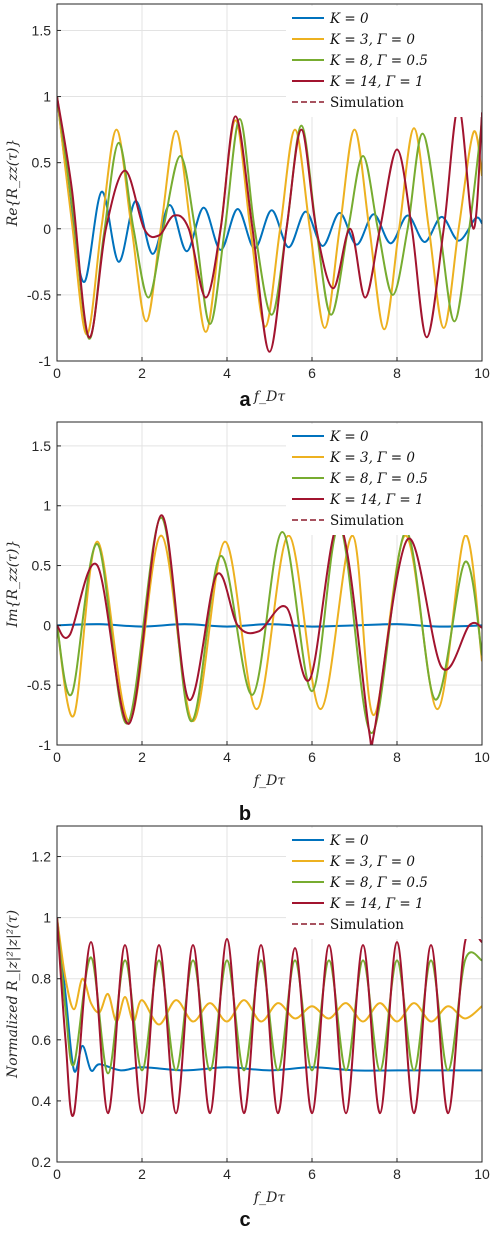 This screenshot has width=491, height=1236. Describe the element at coordinates (42, 1040) in the screenshot. I see `y-tick-label: 0.6` at that location.